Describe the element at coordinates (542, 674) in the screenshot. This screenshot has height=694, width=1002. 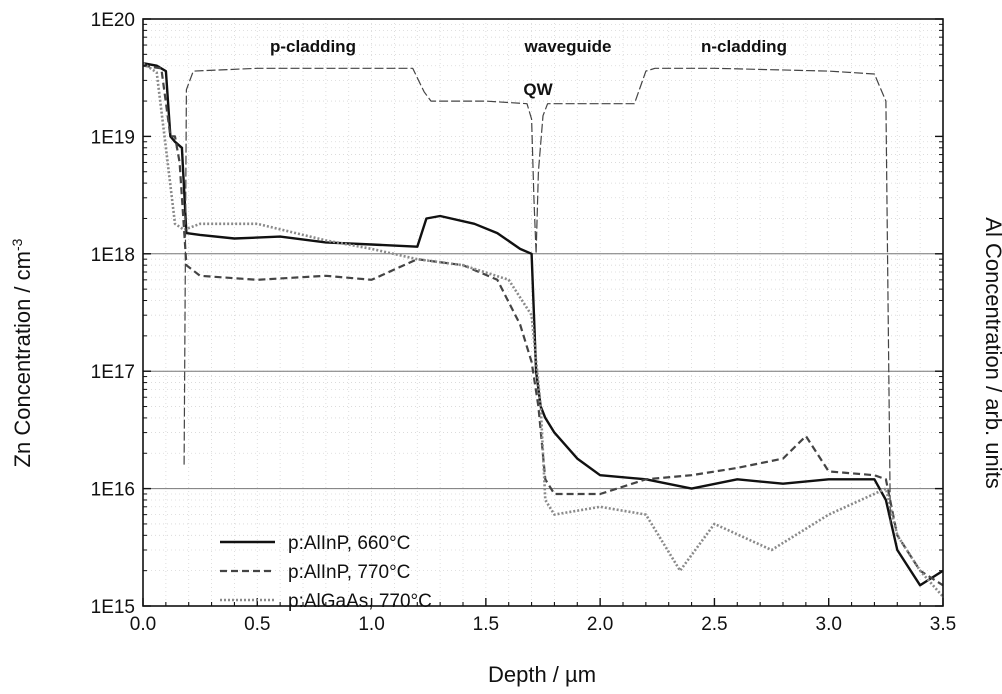
I see `x-axis-title: Depth / µm` at that location.